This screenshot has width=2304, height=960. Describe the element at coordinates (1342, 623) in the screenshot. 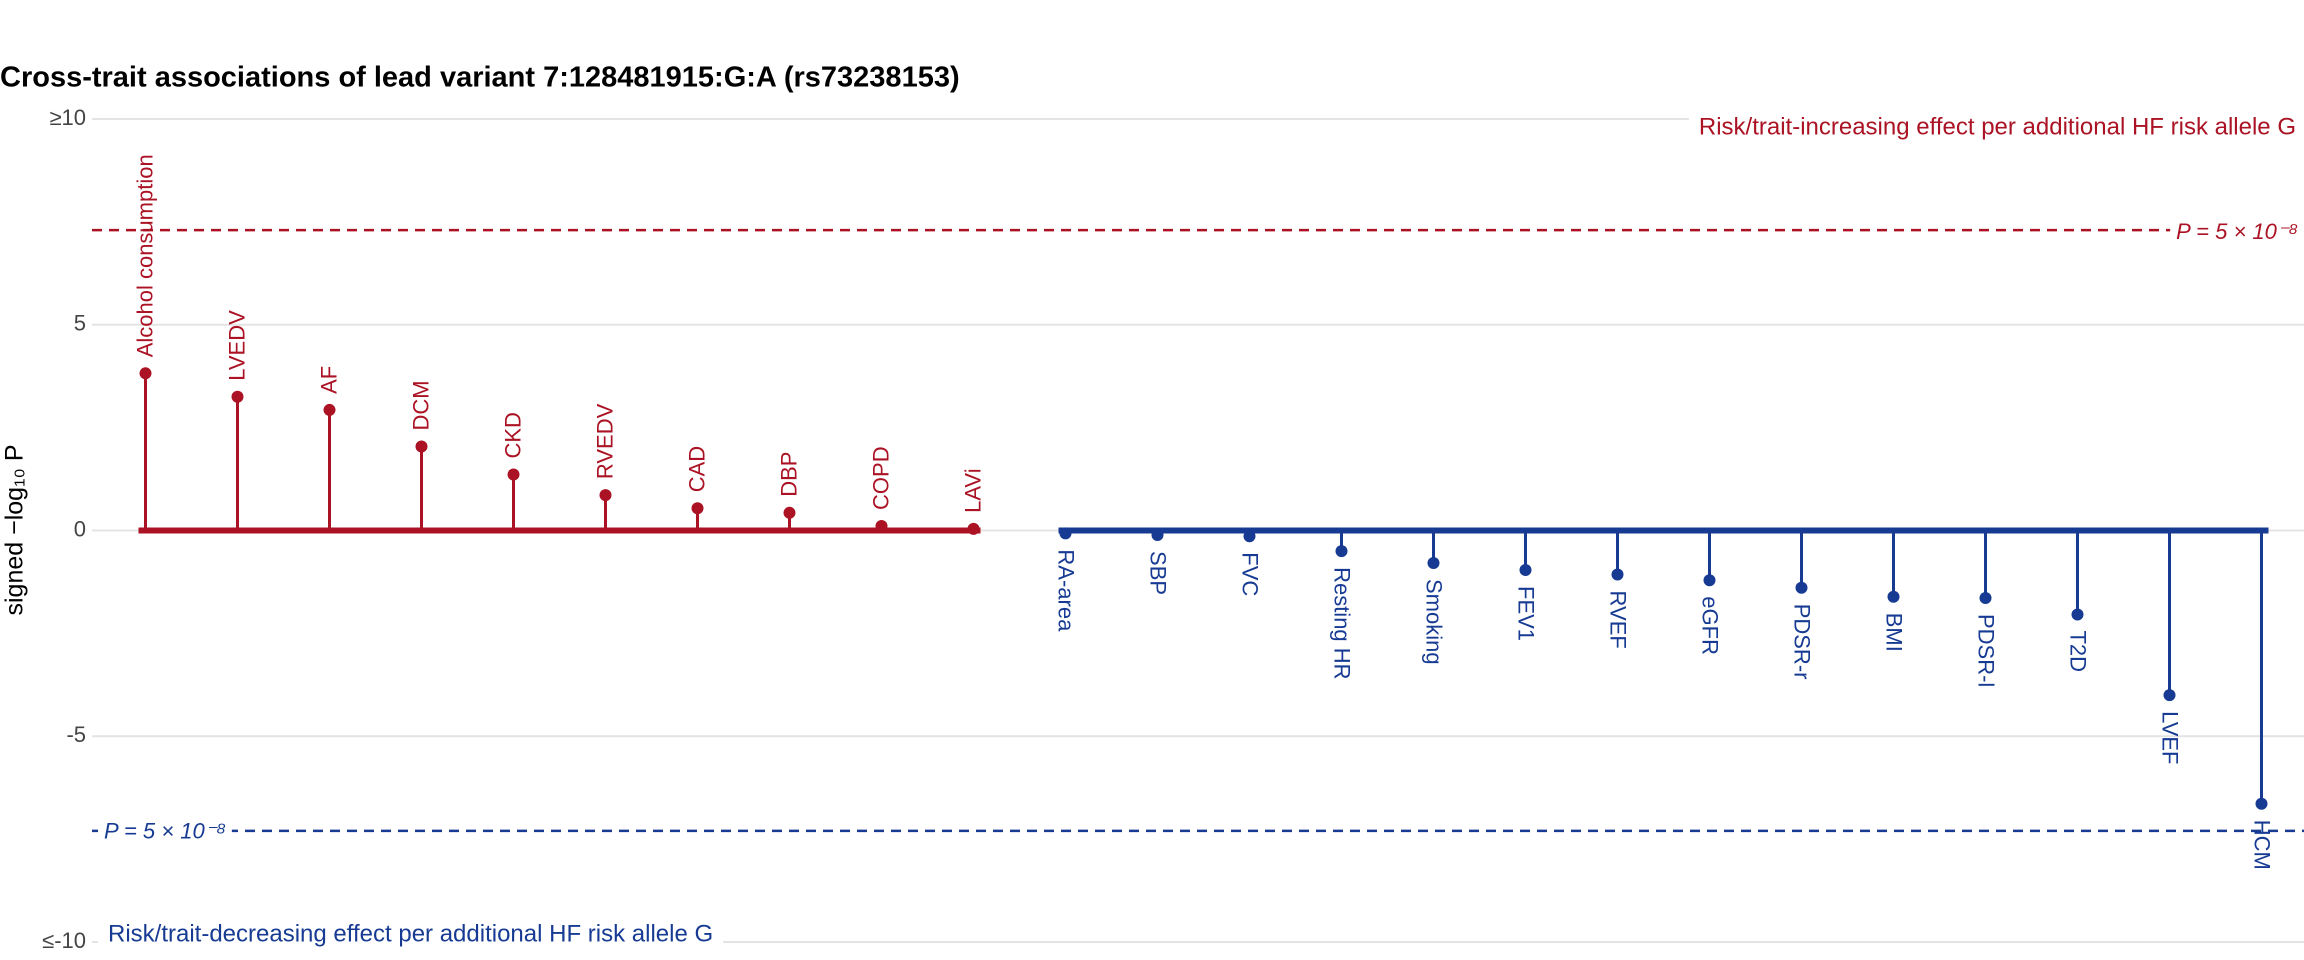

I see `category-label: Resting HR` at that location.